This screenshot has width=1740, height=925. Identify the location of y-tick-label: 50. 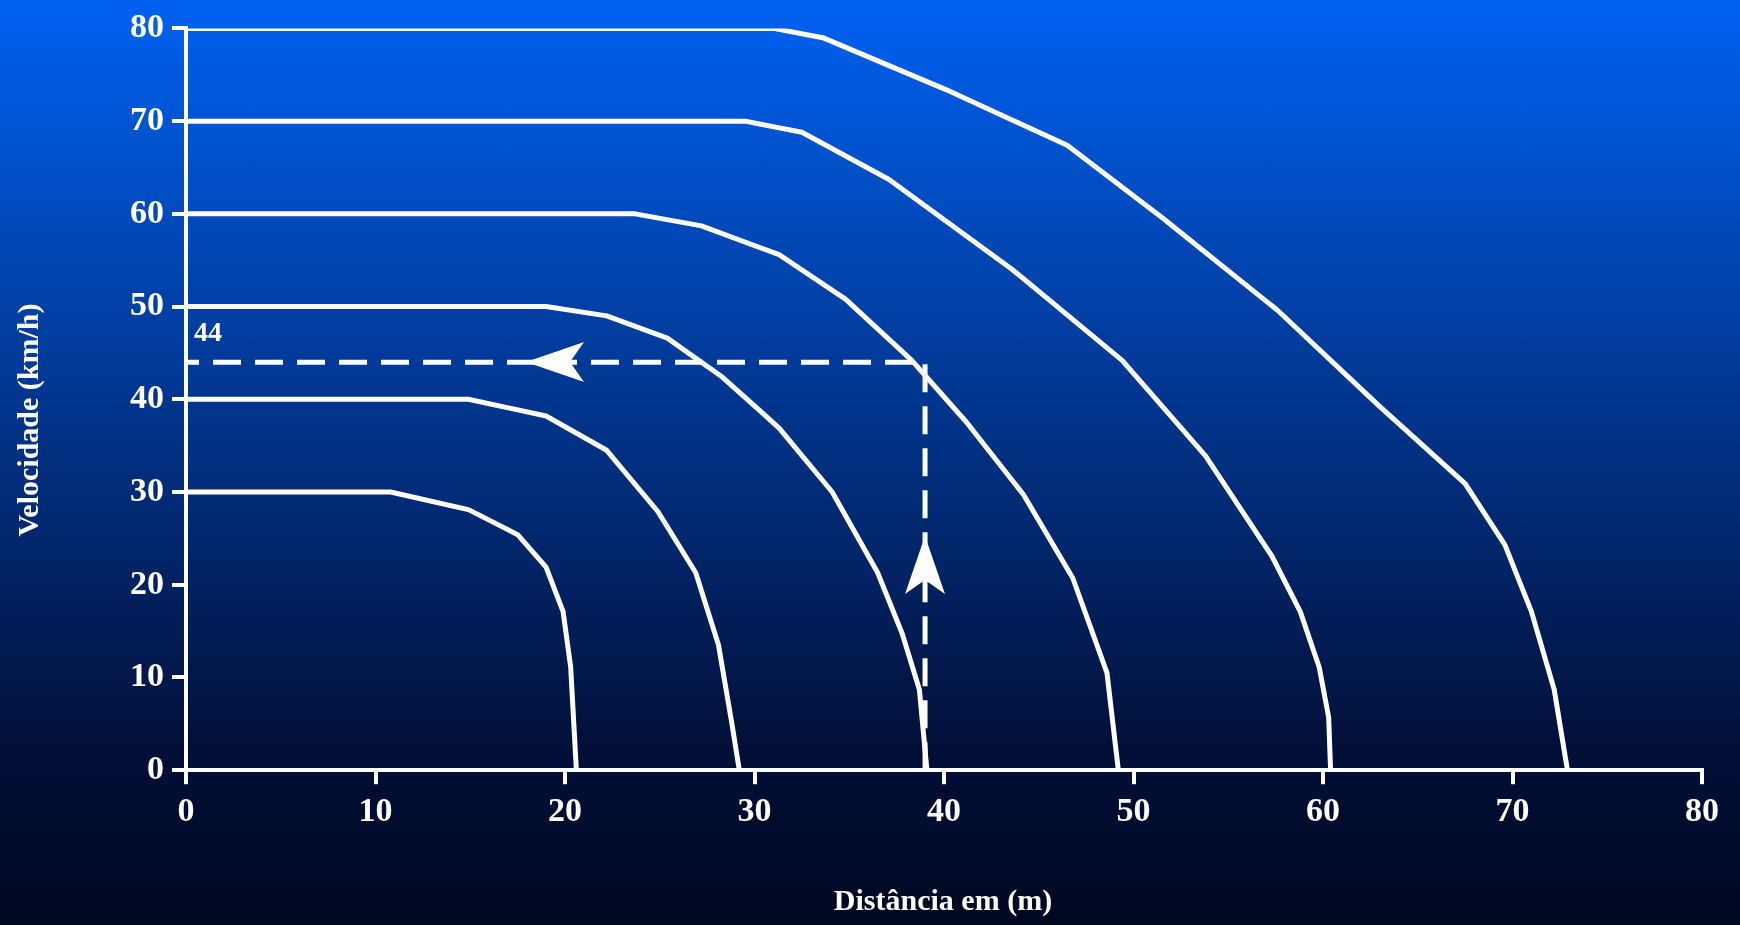
(147, 304).